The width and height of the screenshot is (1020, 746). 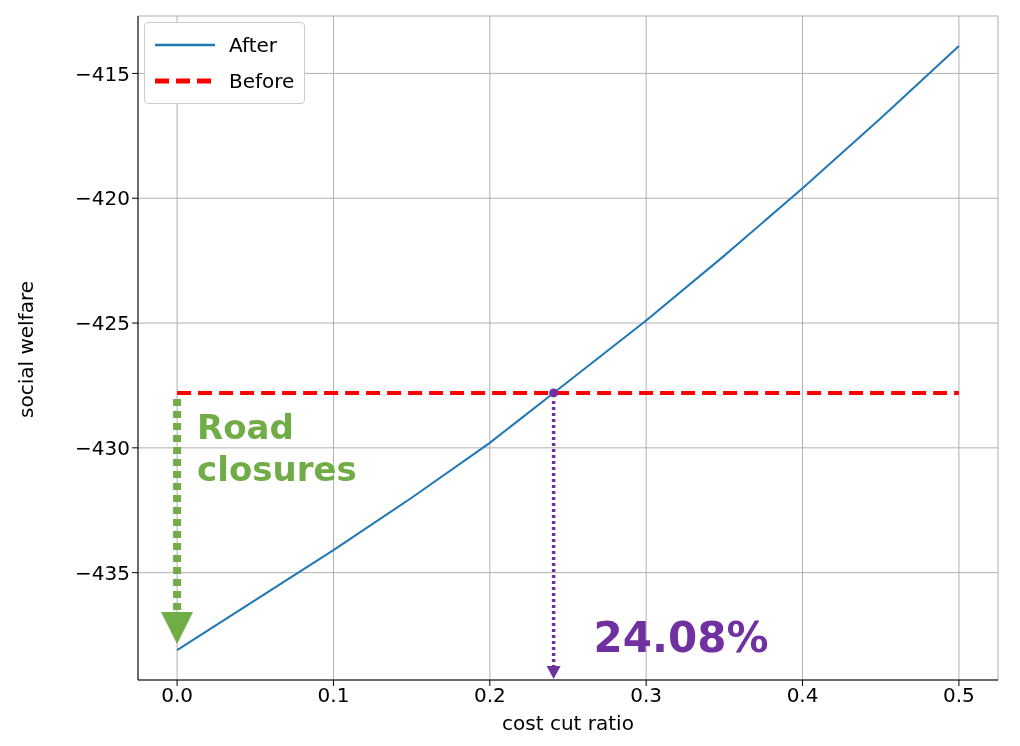 What do you see at coordinates (102, 73) in the screenshot?
I see `y-tick-label: −415` at bounding box center [102, 73].